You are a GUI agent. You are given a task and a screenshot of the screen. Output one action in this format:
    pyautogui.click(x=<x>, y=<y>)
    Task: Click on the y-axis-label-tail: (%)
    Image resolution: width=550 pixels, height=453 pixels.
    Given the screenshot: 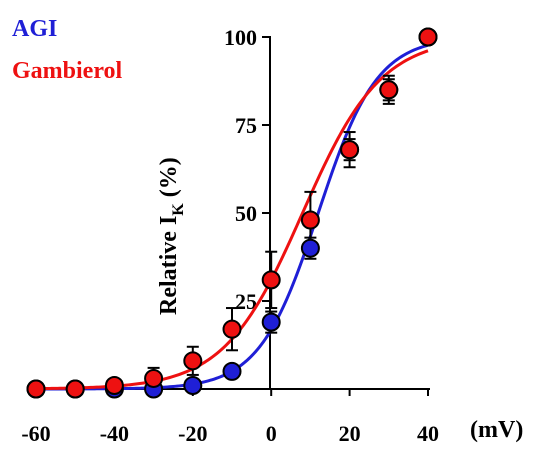 What is the action you would take?
    pyautogui.click(x=169, y=180)
    